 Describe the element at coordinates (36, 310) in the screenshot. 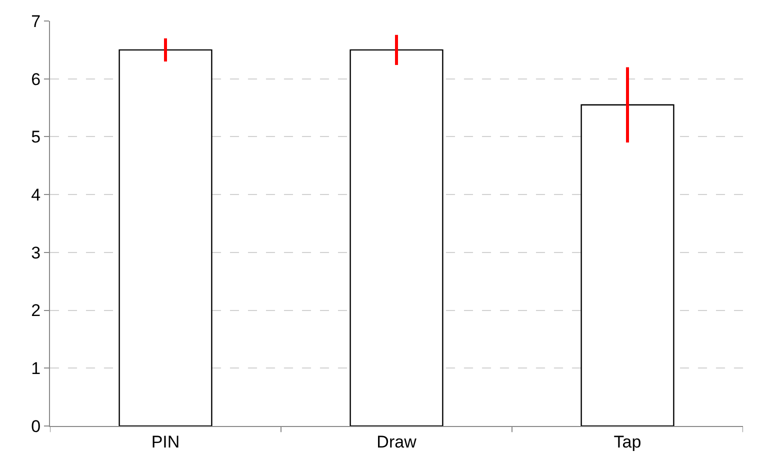

I see `y-tick-label: 2` at that location.